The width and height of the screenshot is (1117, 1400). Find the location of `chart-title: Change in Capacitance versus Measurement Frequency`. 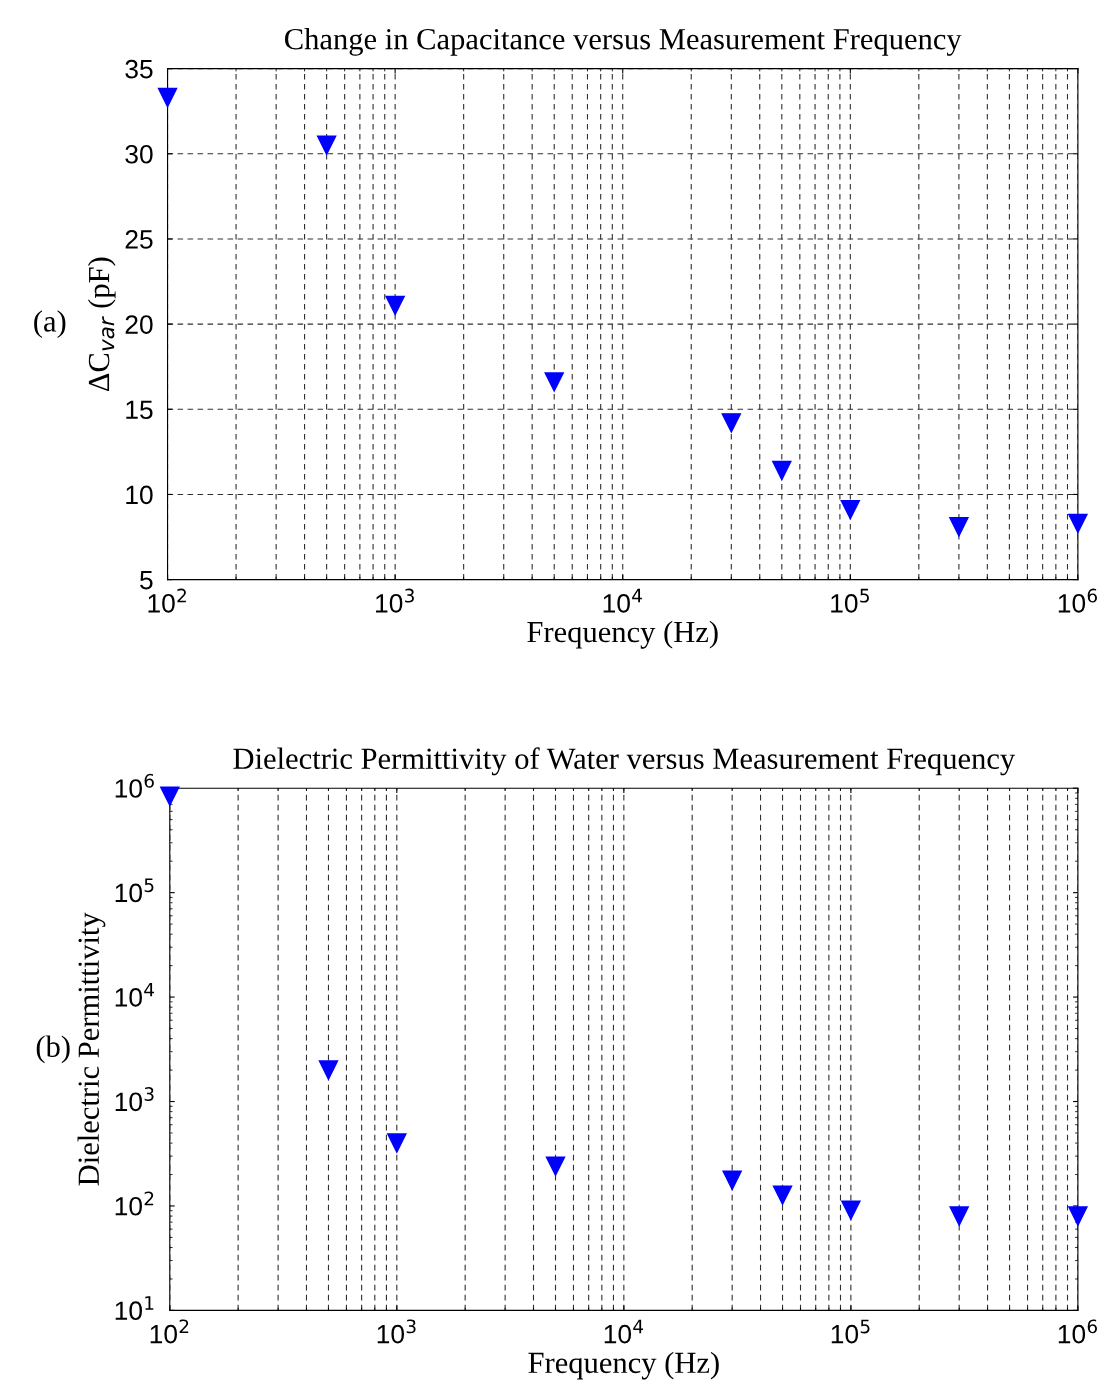

chart-title: Change in Capacitance versus Measurement Frequency is located at coordinates (623, 41).